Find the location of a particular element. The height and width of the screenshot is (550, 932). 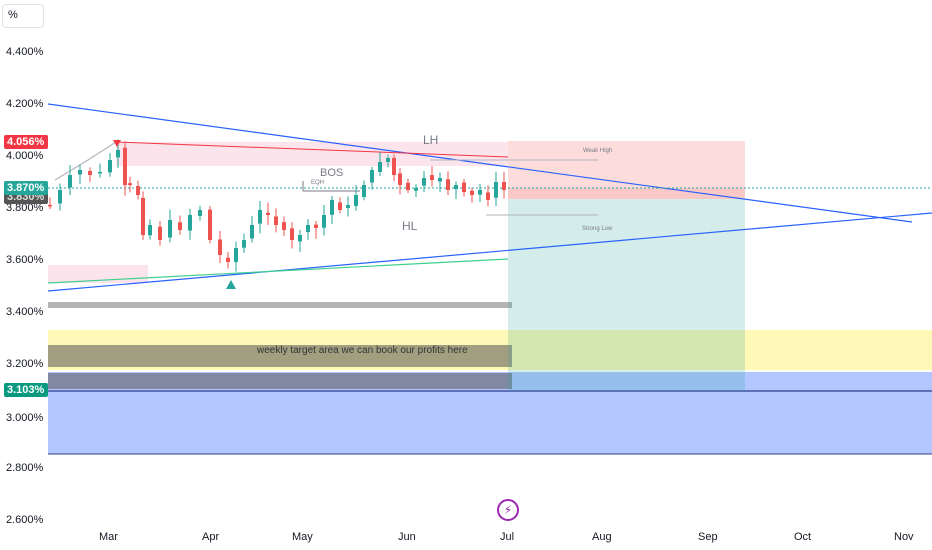

weak-high-label: Weak High is located at coordinates (597, 151).